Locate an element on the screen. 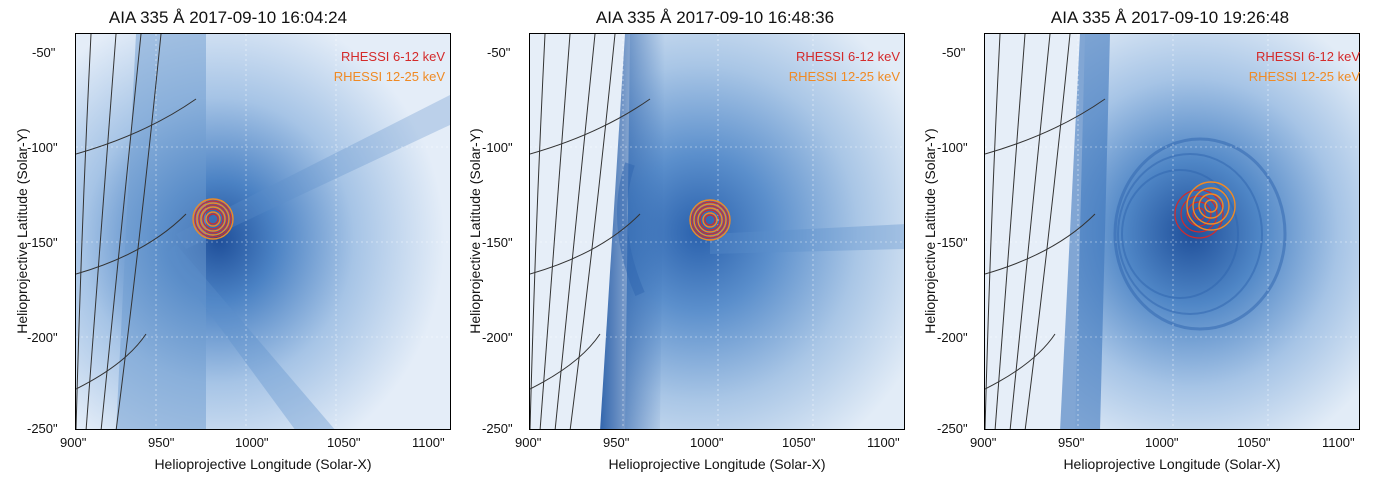 The height and width of the screenshot is (477, 1390). panel-title: AIA 335 Å 2017-09-10 16:04:24 is located at coordinates (228, 17).